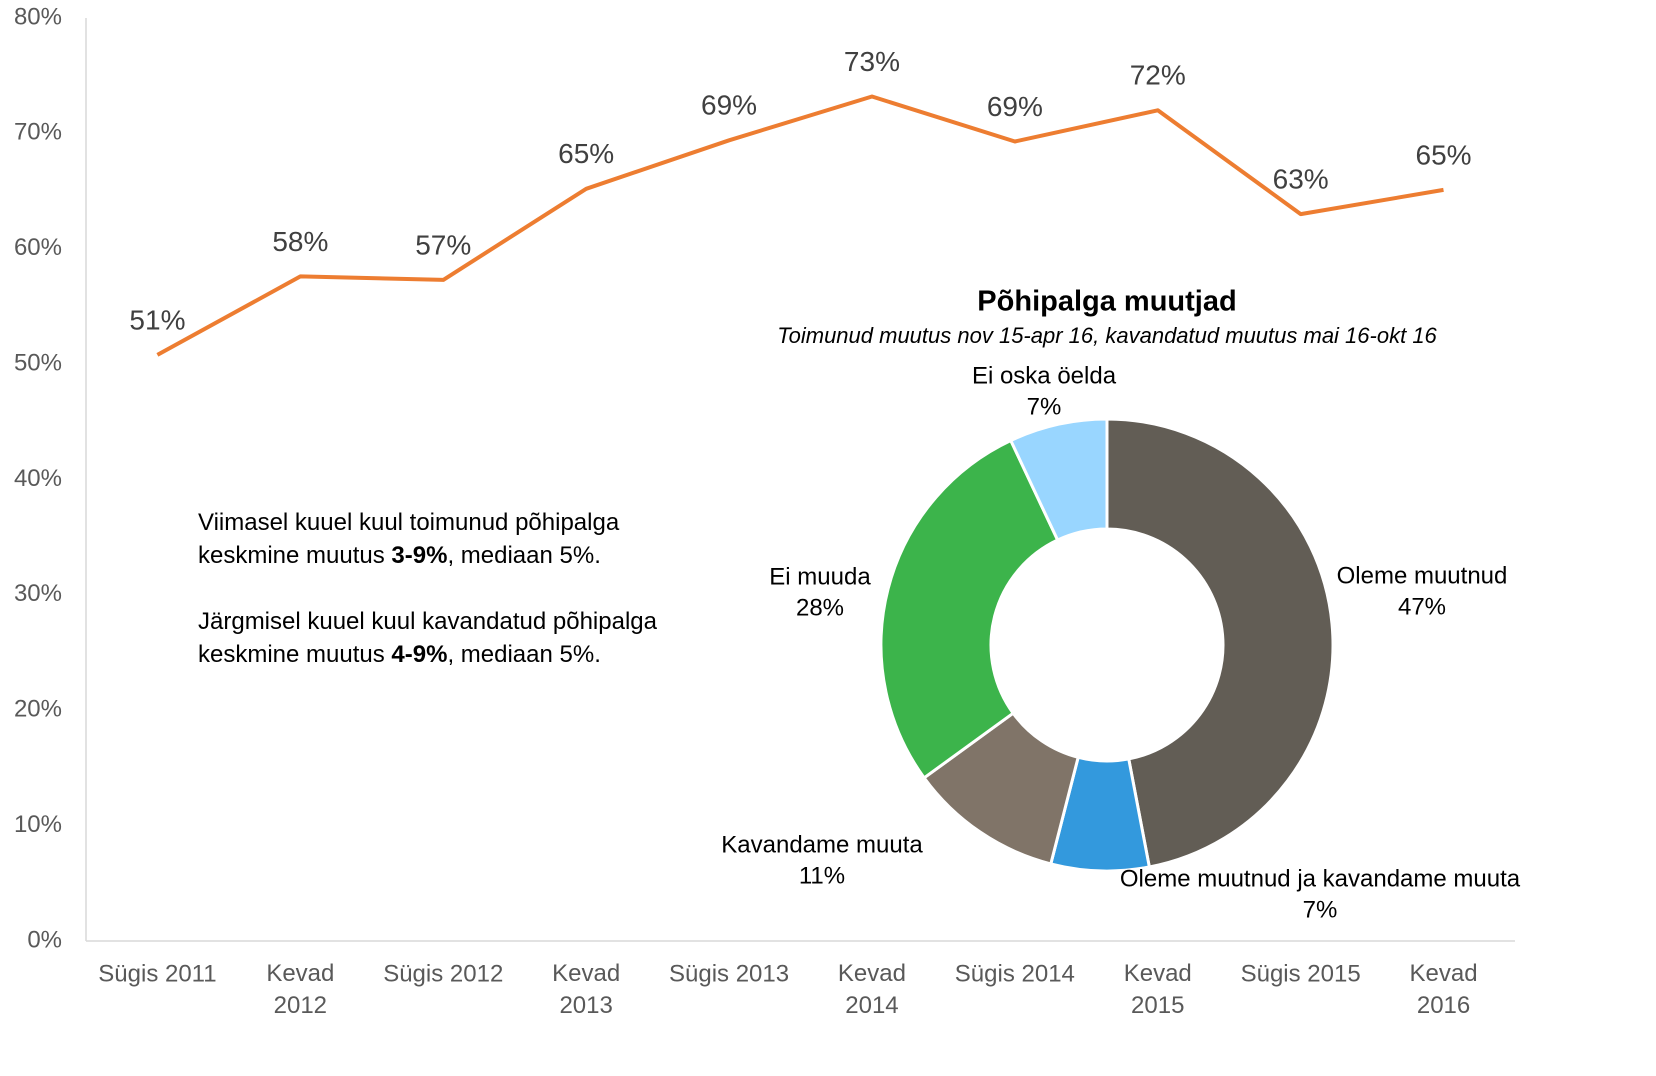 The height and width of the screenshot is (1076, 1656). What do you see at coordinates (1301, 973) in the screenshot?
I see `x-tick-label: Sügis 2015` at bounding box center [1301, 973].